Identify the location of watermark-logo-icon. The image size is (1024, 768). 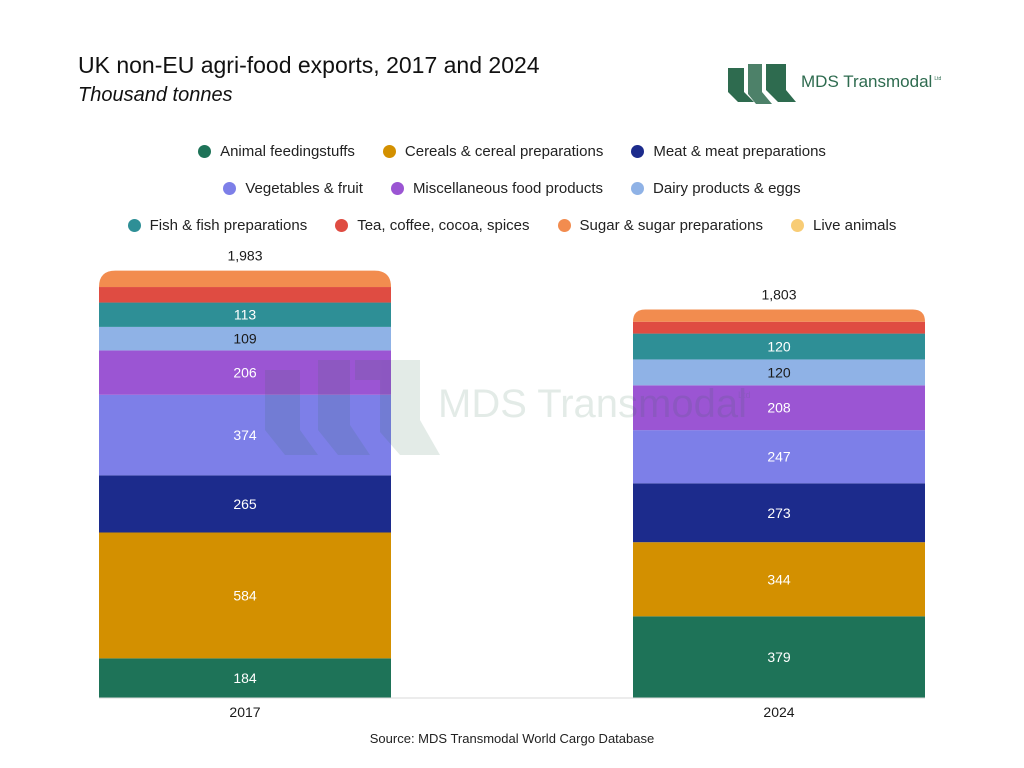
(352, 407).